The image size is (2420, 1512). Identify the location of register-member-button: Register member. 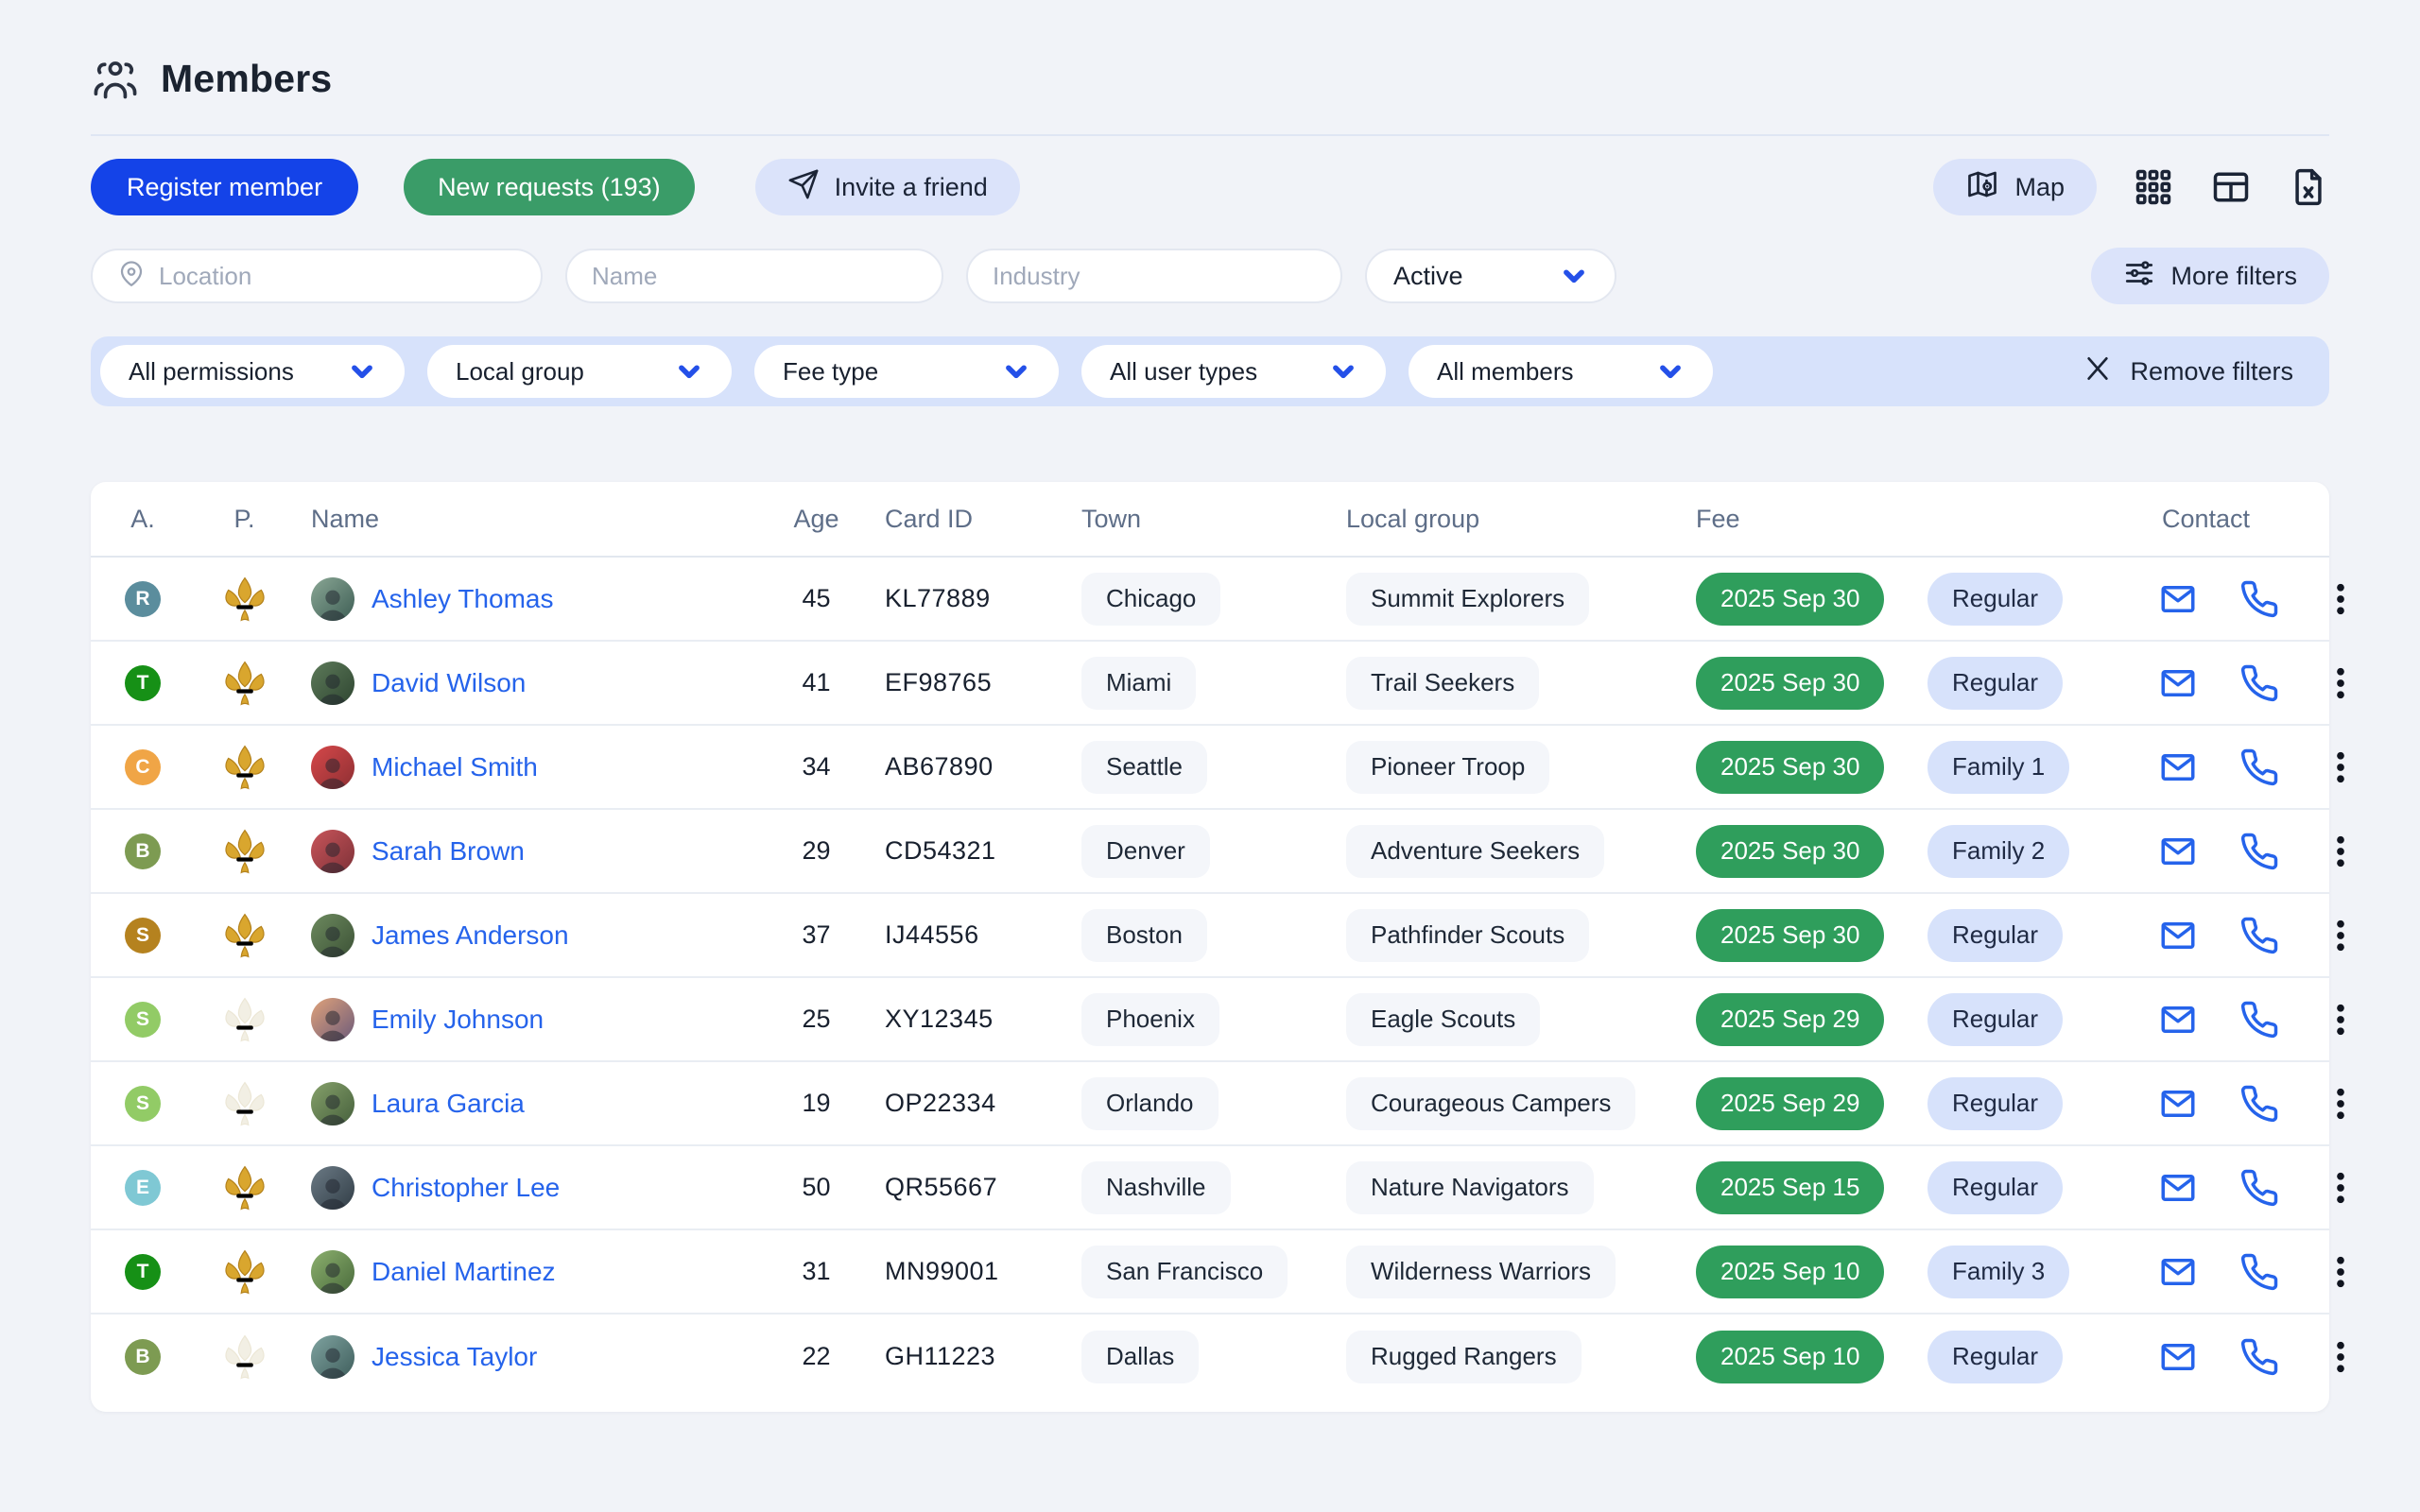
(225, 187).